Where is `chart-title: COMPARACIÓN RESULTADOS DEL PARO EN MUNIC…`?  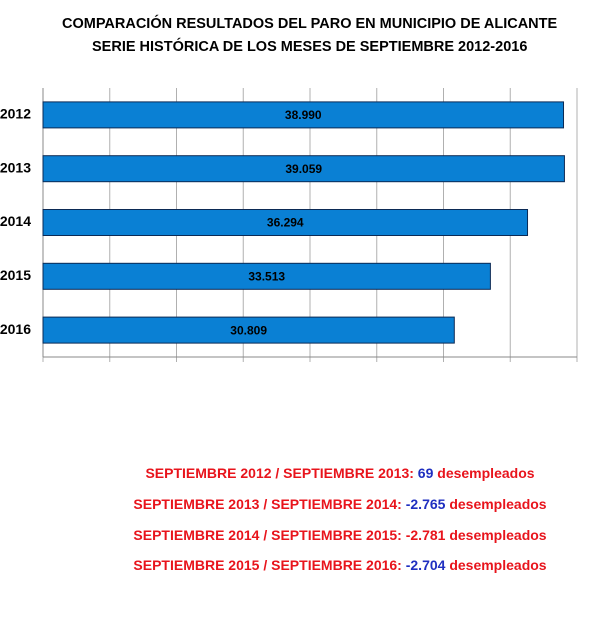
chart-title: COMPARACIÓN RESULTADOS DEL PARO EN MUNIC… is located at coordinates (309, 23).